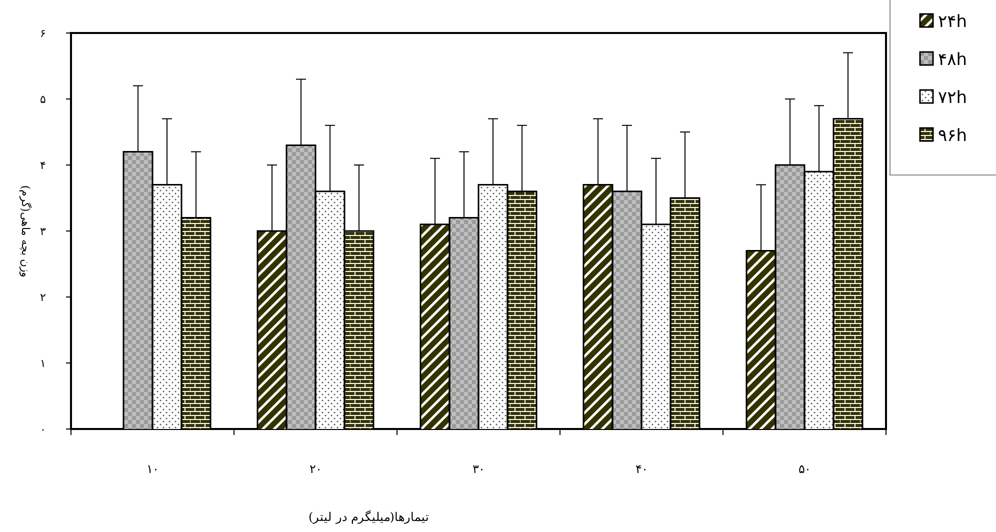 This screenshot has width=996, height=532. Describe the element at coordinates (953, 136) in the screenshot. I see `legend-label: ۹۶h` at that location.